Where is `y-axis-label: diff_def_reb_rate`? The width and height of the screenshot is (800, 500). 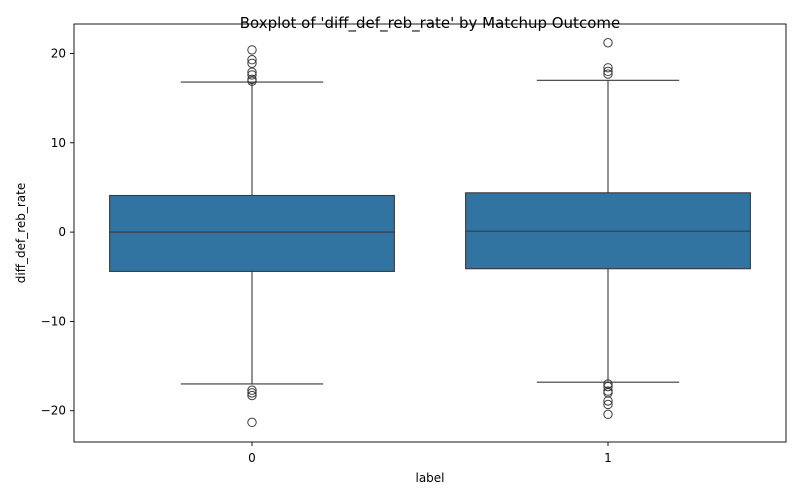
y-axis-label: diff_def_reb_rate is located at coordinates (21, 233).